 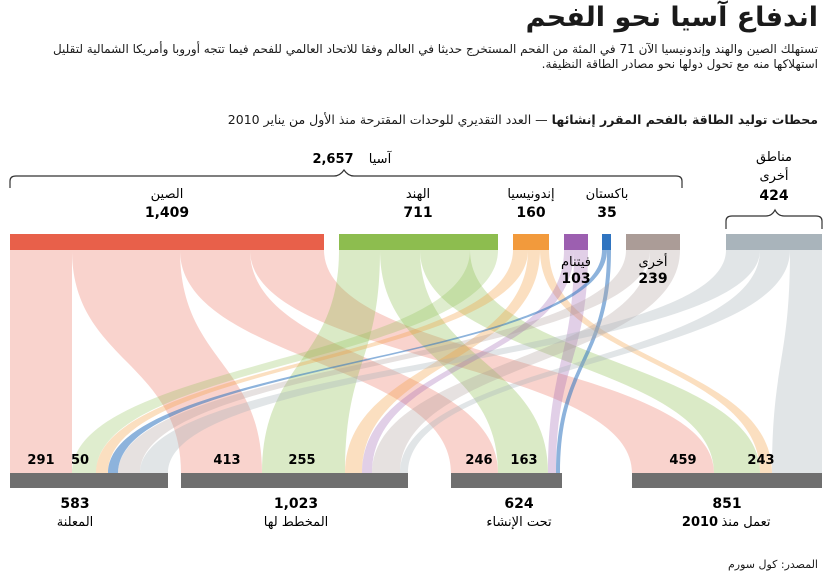 I want to click on flow-pakistan-construction, so click(x=583, y=361).